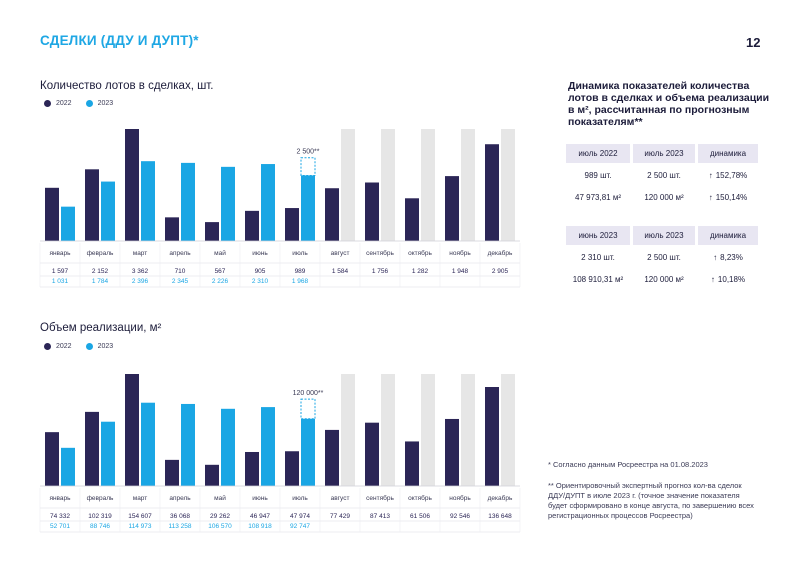  Describe the element at coordinates (140, 281) in the screenshot. I see `value-label-2023: 2 396` at that location.